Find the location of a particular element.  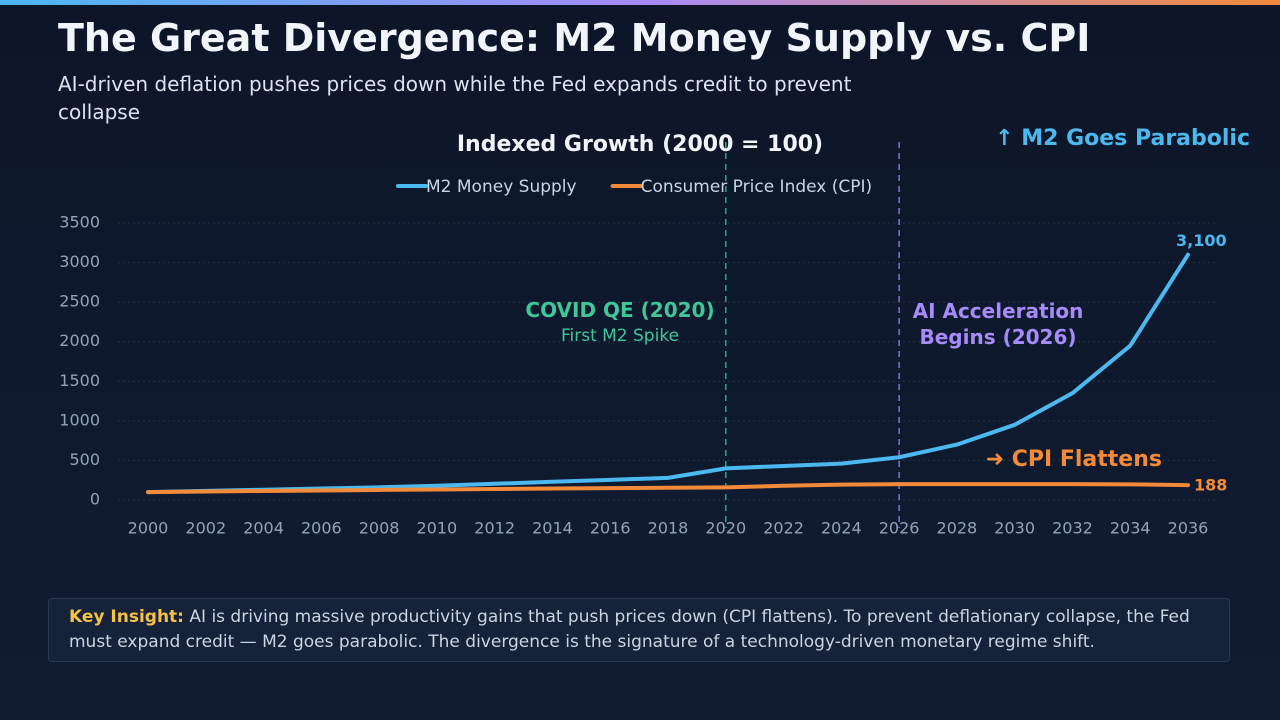

y-tick-label: 3000 is located at coordinates (79, 261).